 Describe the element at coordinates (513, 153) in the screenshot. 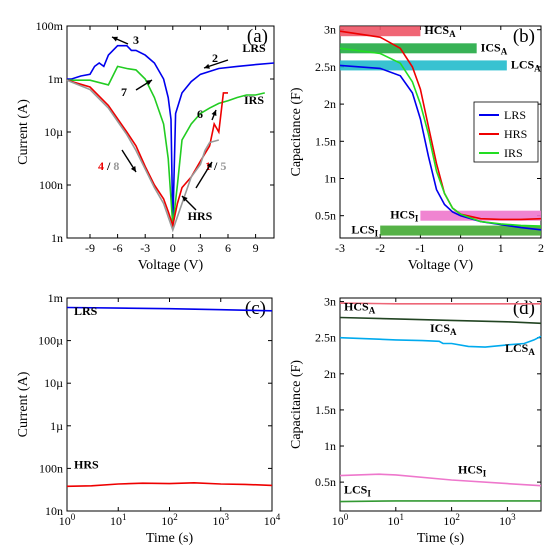

I see `legend-label: IRS` at that location.